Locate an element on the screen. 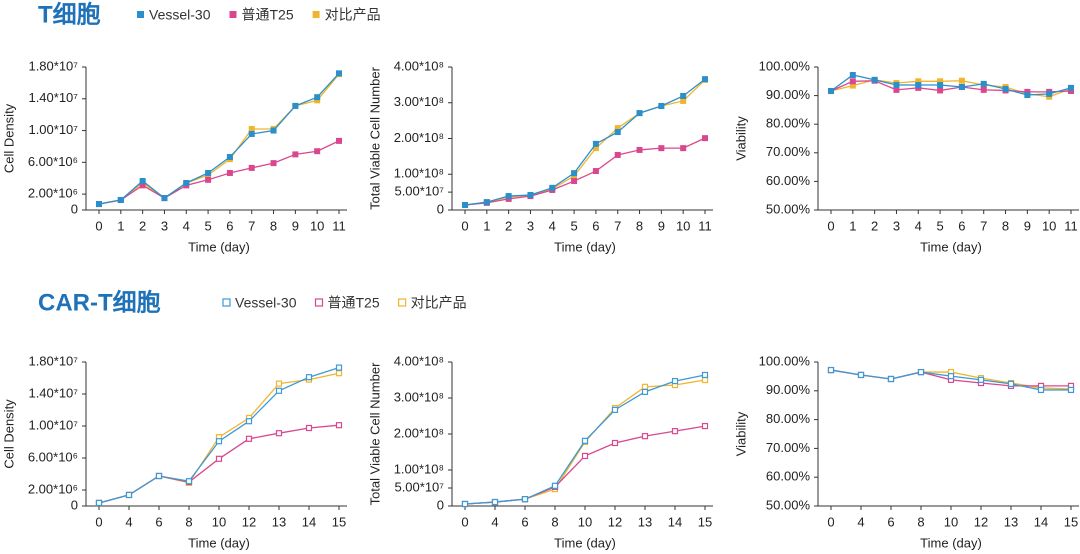  x-tick-label: 10 is located at coordinates (683, 225).